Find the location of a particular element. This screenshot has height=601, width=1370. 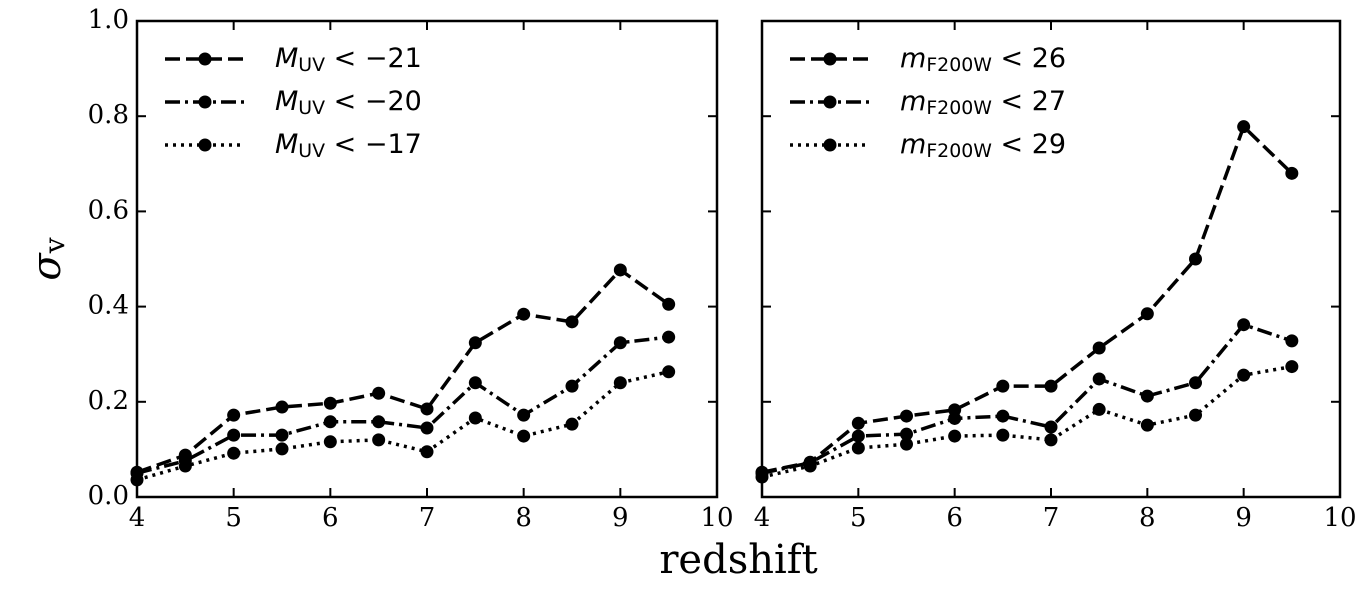

legend-label: mF200W < 29 is located at coordinates (983, 145).